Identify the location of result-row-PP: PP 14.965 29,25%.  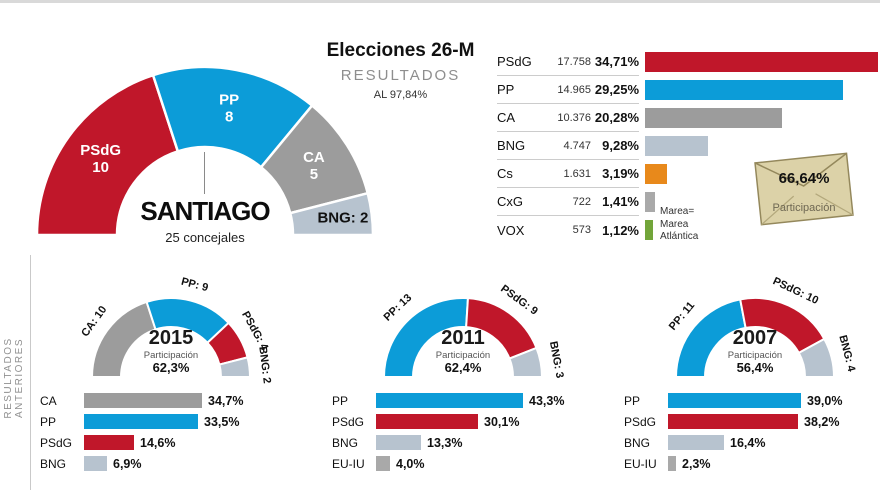
(687, 90).